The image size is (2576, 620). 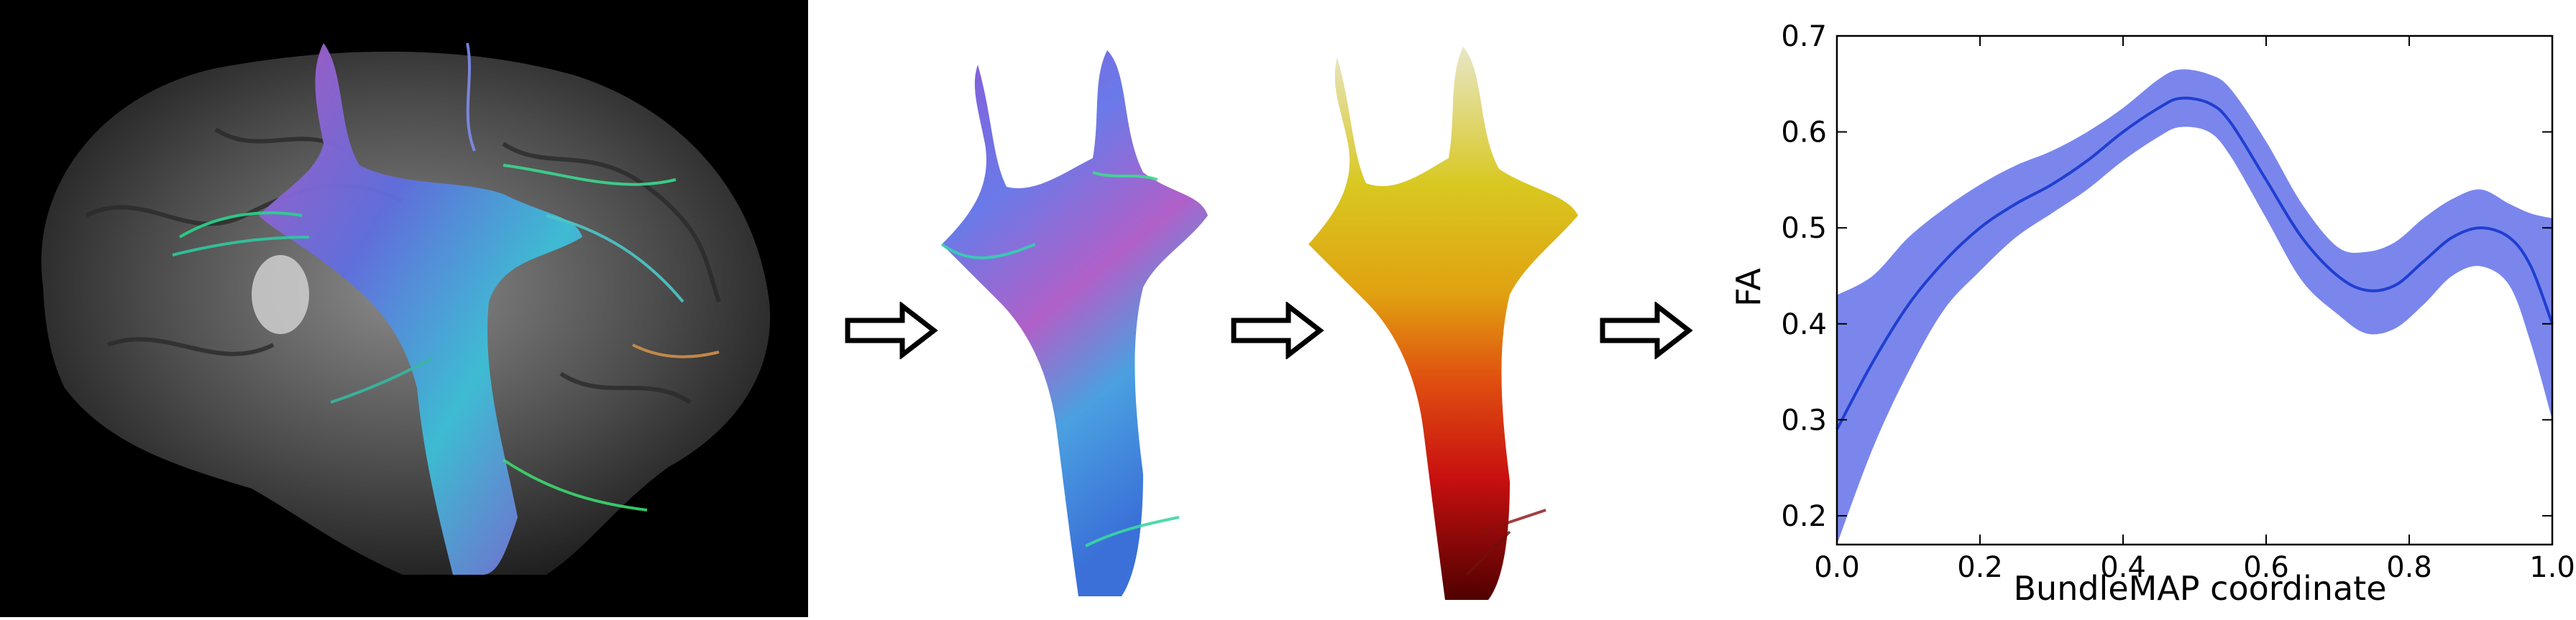 I want to click on y-tick-label: 0.2, so click(x=1804, y=516).